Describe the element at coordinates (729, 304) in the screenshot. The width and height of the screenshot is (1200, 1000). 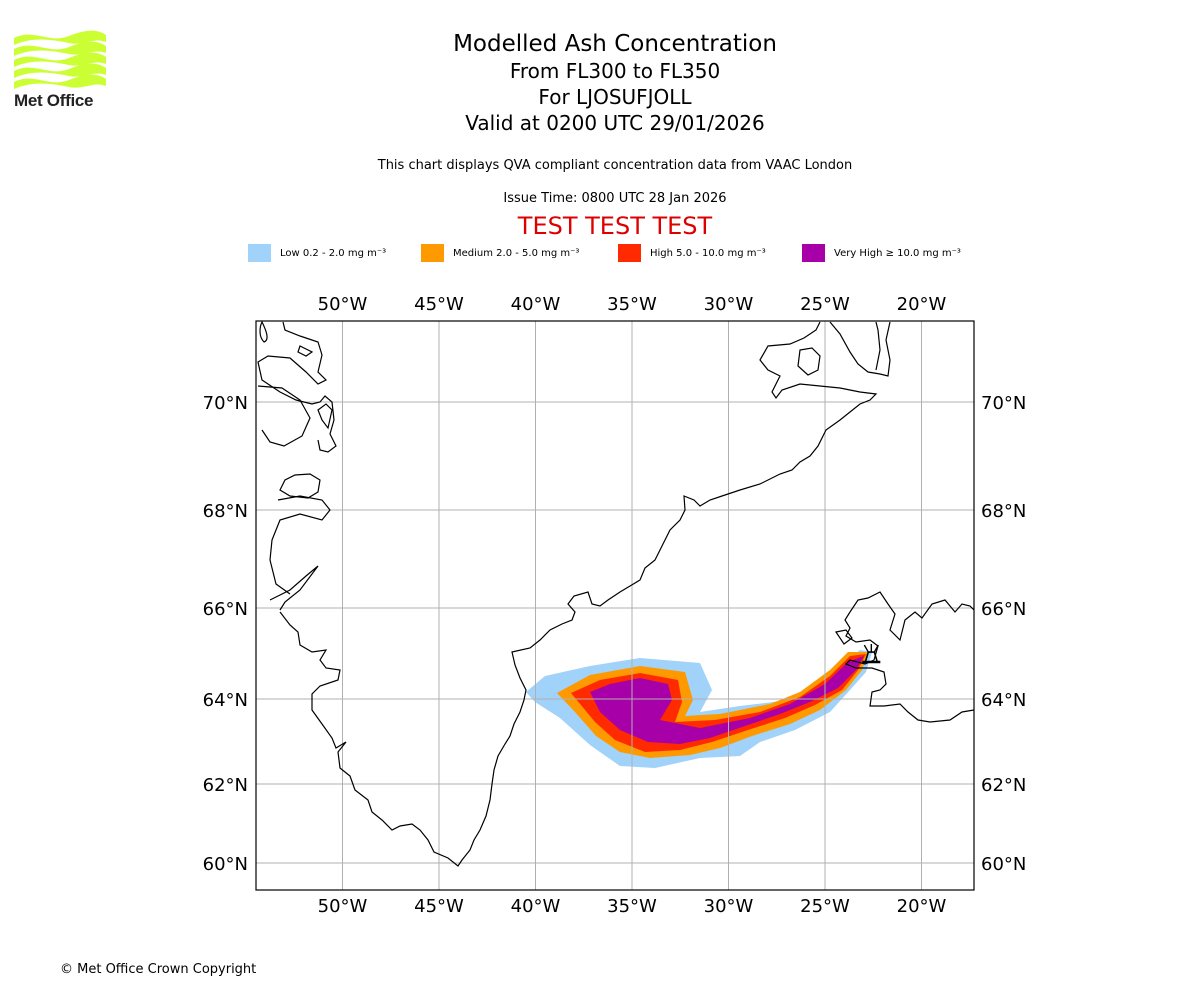
I see `lon-tick-label-top: 30°W` at that location.